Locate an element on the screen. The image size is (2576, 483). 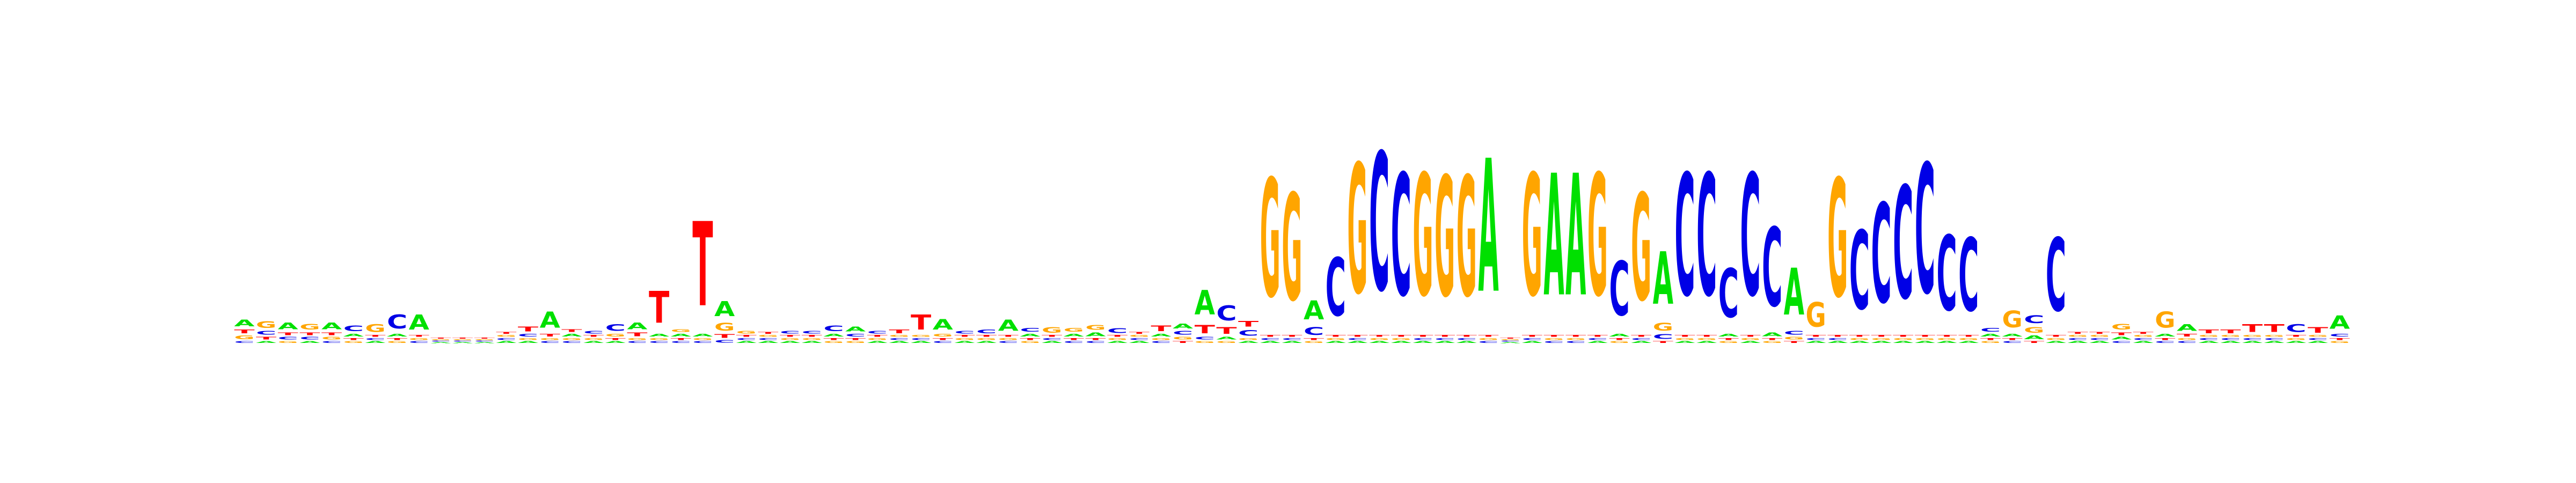
logo-letter-t-pos-2: T is located at coordinates (266, 338).